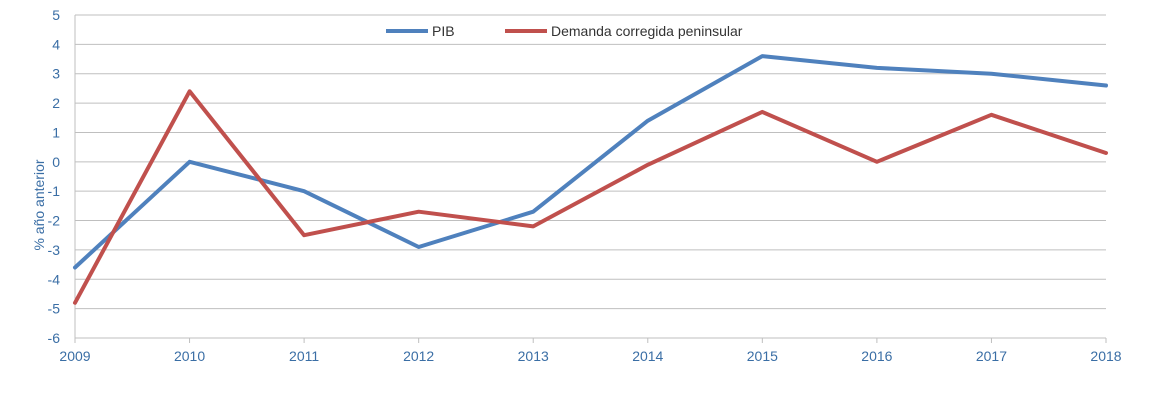 The height and width of the screenshot is (406, 1155). What do you see at coordinates (54, 191) in the screenshot?
I see `y-tick-label: -1` at bounding box center [54, 191].